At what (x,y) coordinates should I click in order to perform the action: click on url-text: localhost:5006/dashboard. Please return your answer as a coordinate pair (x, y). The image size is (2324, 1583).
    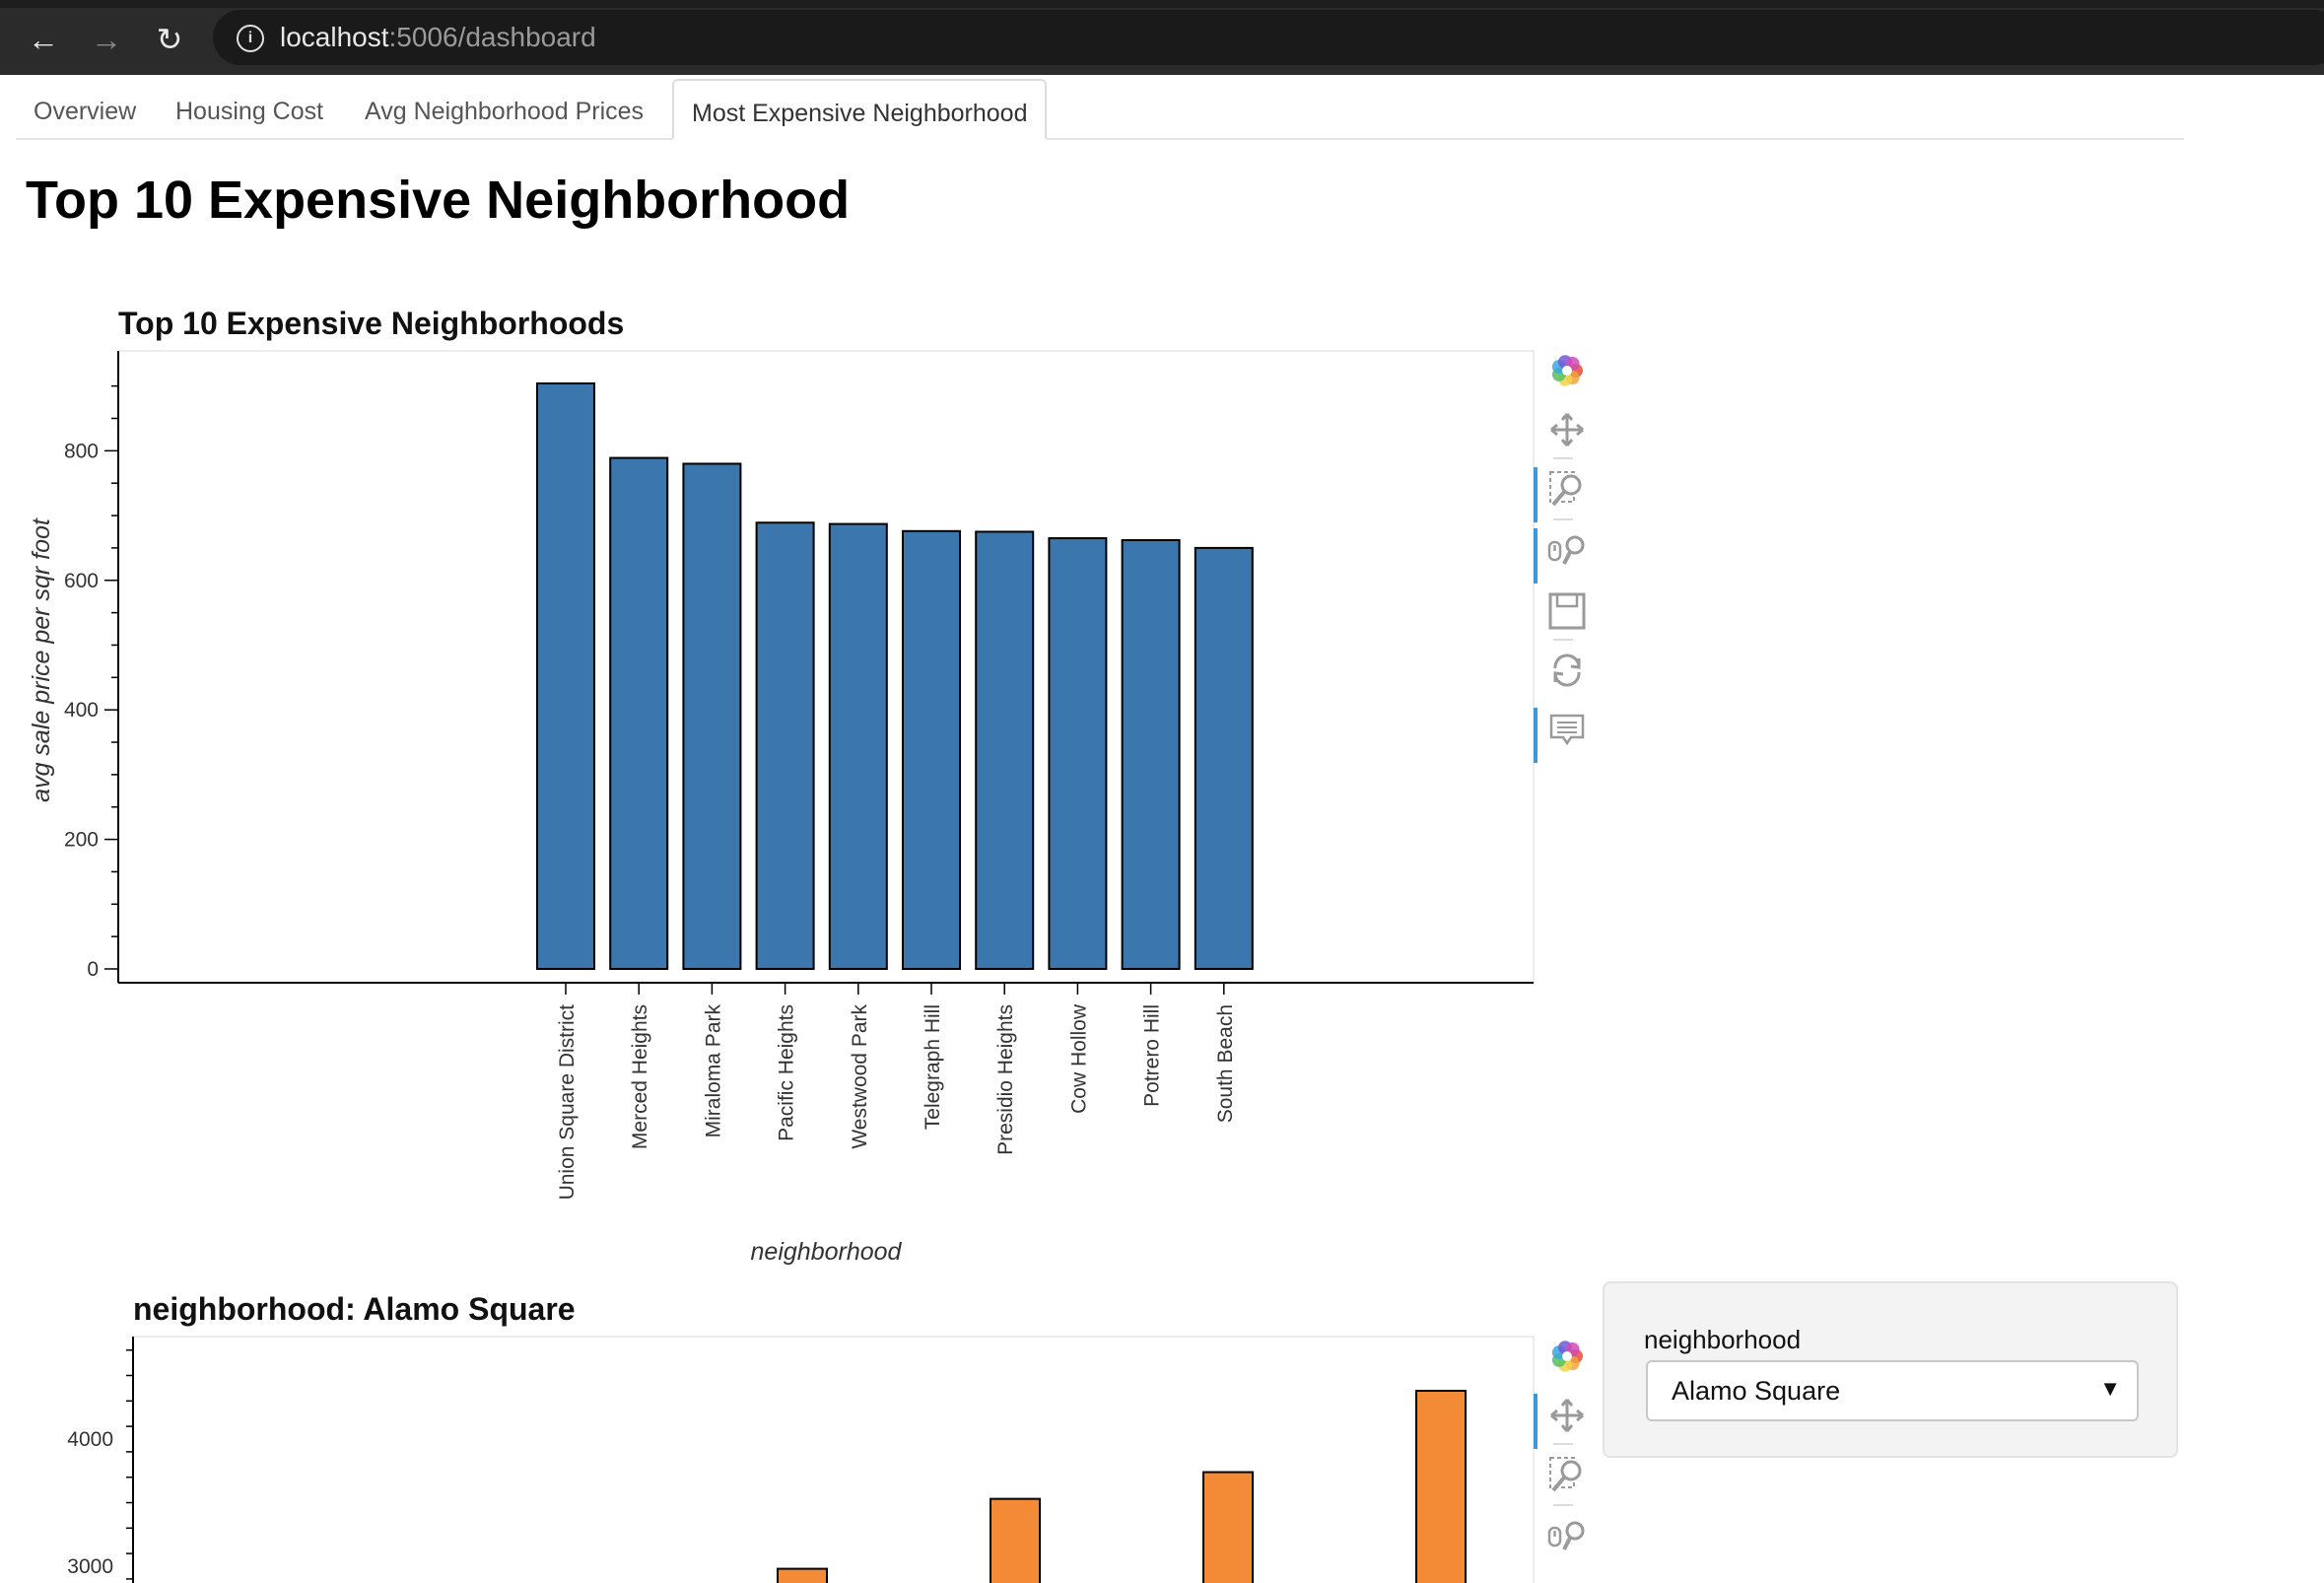
    Looking at the image, I should click on (438, 37).